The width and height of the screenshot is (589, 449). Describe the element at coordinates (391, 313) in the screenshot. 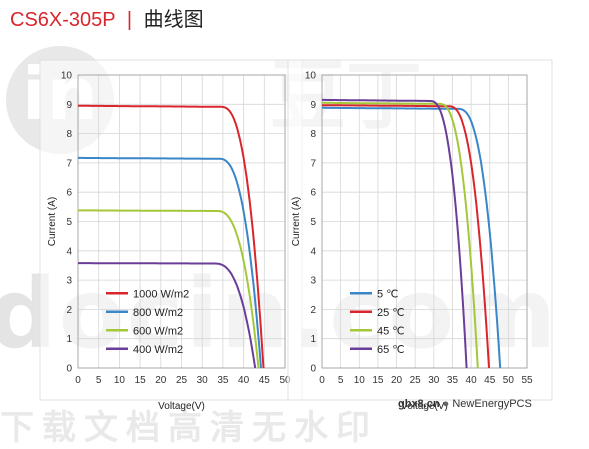

I see `legend-label: 25 ℃` at that location.